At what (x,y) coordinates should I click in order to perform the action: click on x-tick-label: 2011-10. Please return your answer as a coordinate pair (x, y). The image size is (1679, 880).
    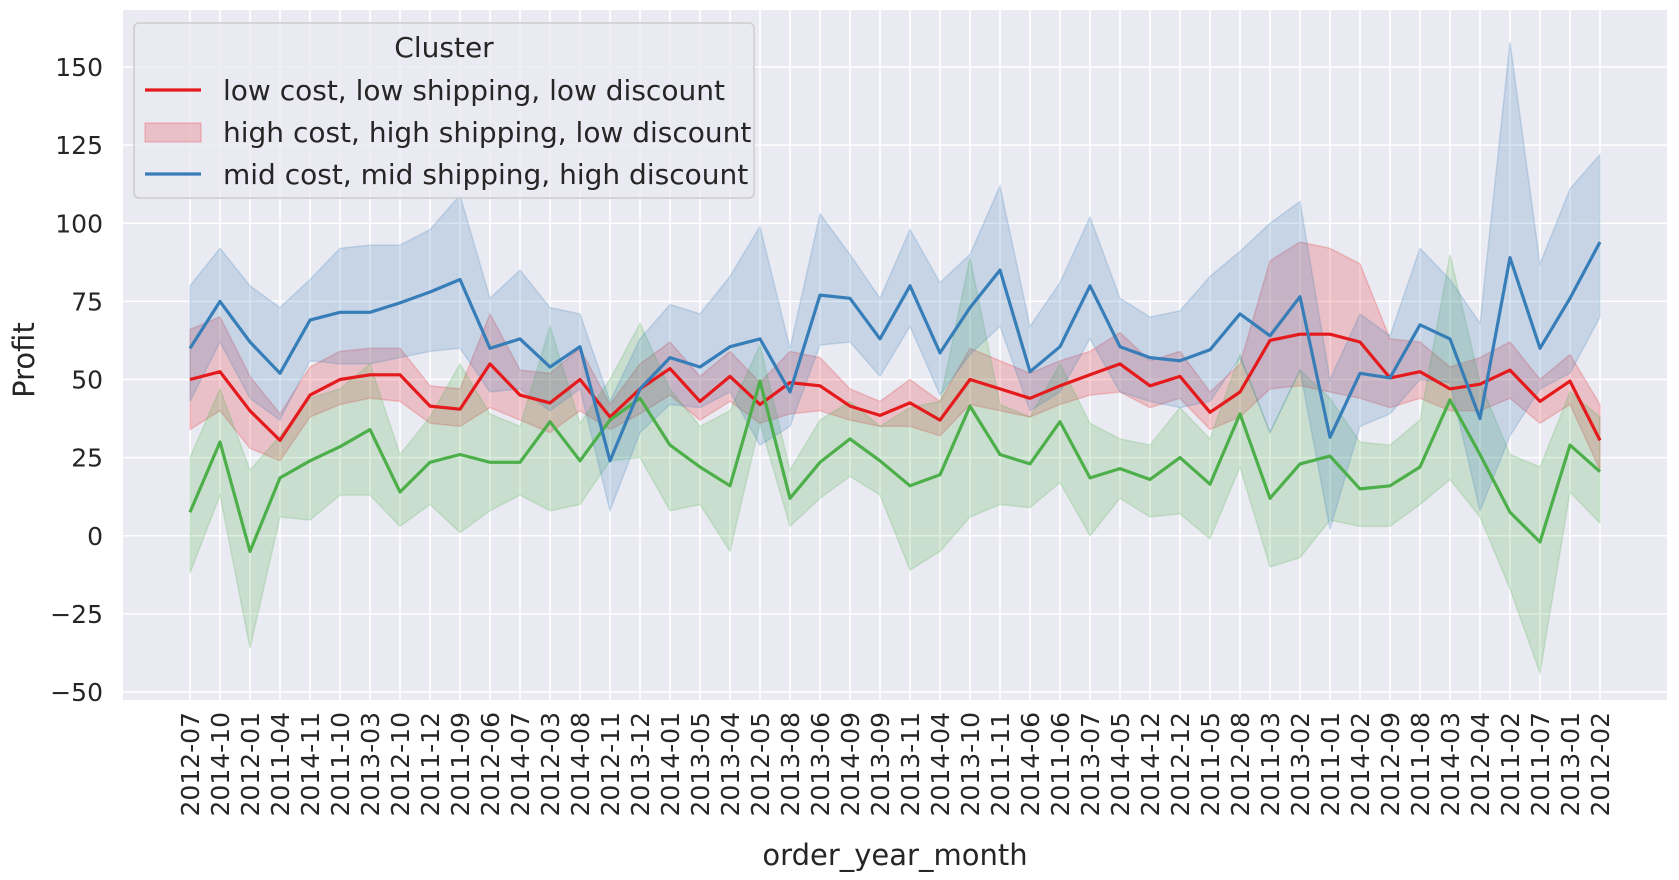
    Looking at the image, I should click on (340, 764).